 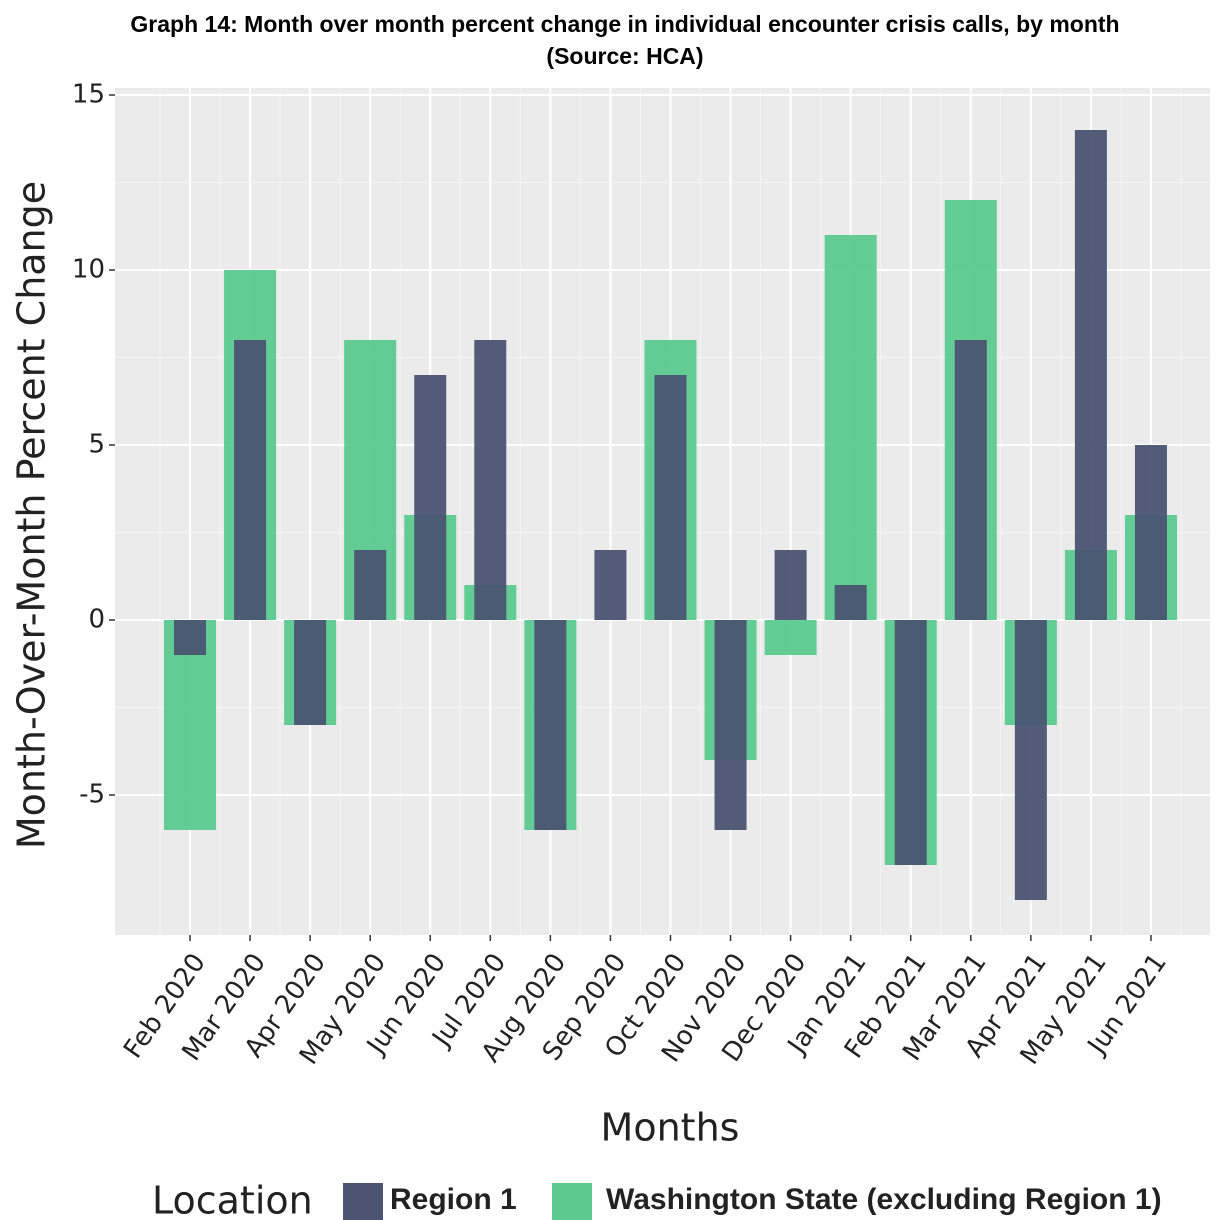 I want to click on legend-label: Washington State (excluding Region 1), so click(x=884, y=1199).